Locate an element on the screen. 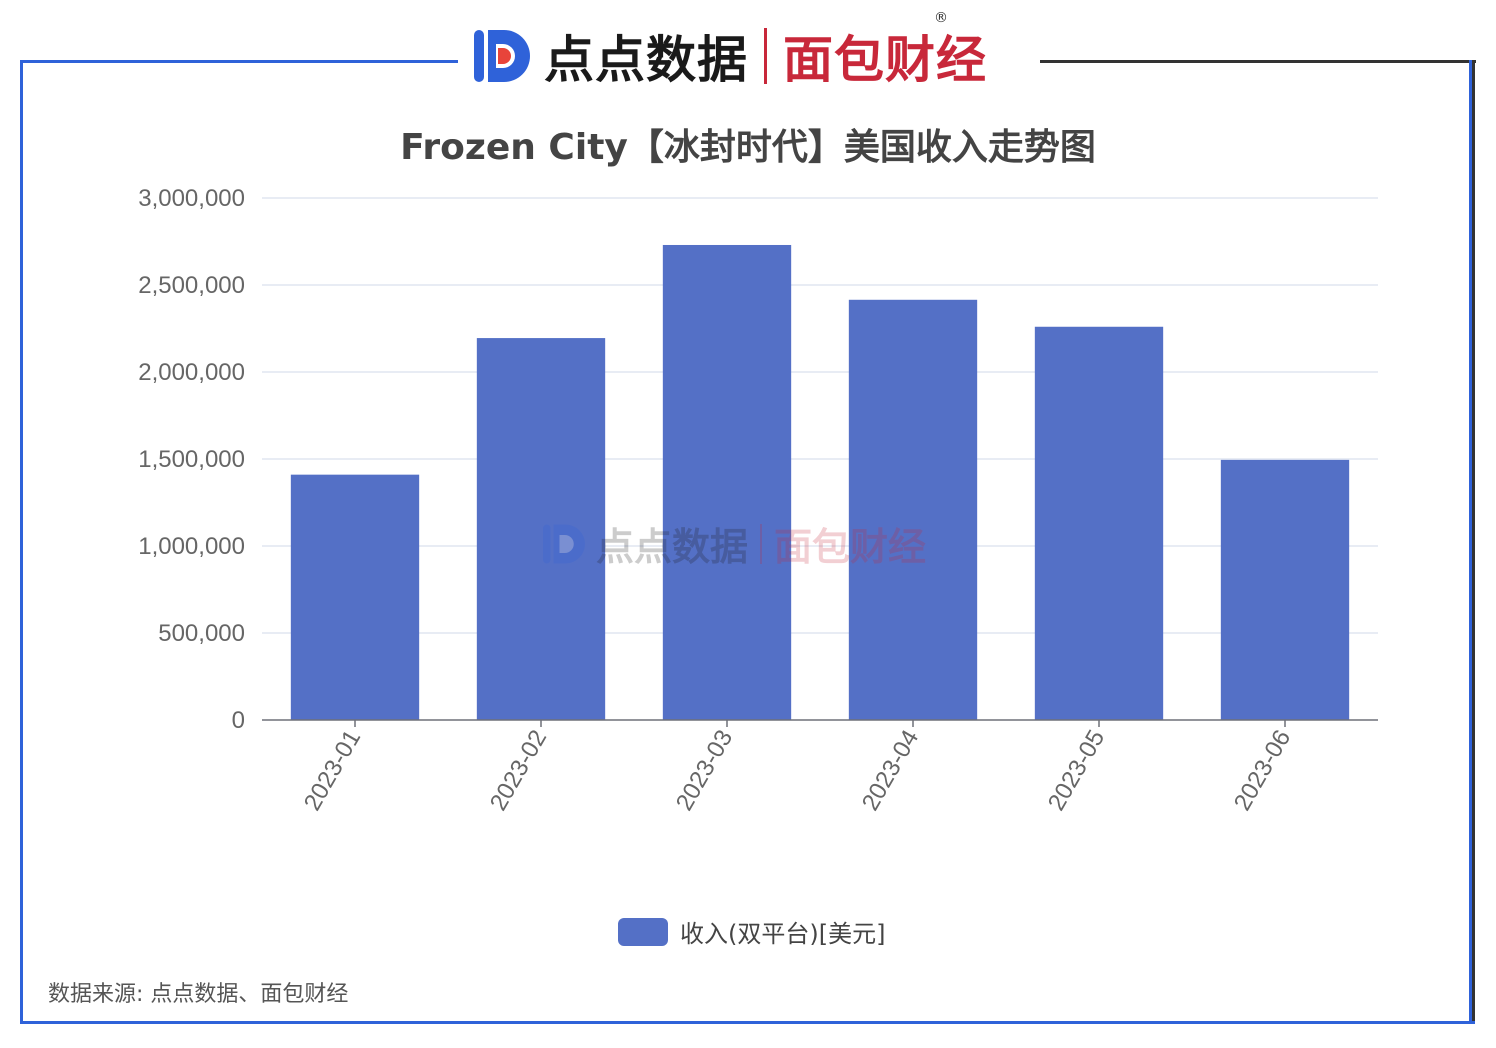 The height and width of the screenshot is (1048, 1496). legend-swatch is located at coordinates (643, 931).